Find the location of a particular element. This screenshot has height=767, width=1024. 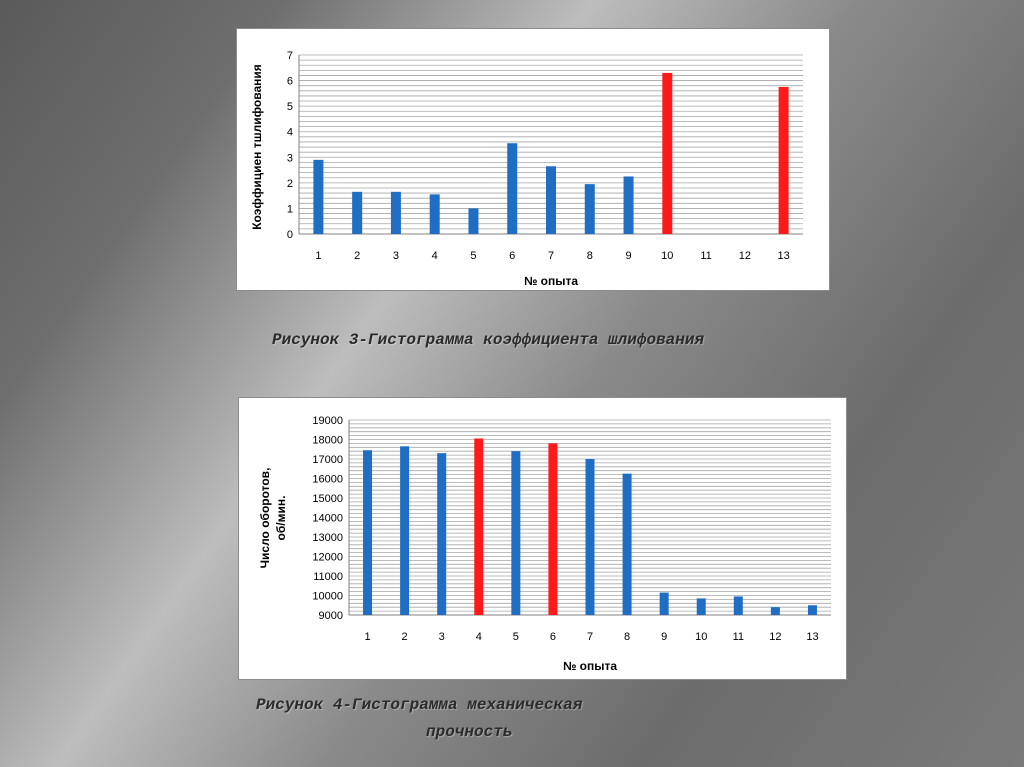

chart1-x-tick-label: 1 is located at coordinates (318, 256).